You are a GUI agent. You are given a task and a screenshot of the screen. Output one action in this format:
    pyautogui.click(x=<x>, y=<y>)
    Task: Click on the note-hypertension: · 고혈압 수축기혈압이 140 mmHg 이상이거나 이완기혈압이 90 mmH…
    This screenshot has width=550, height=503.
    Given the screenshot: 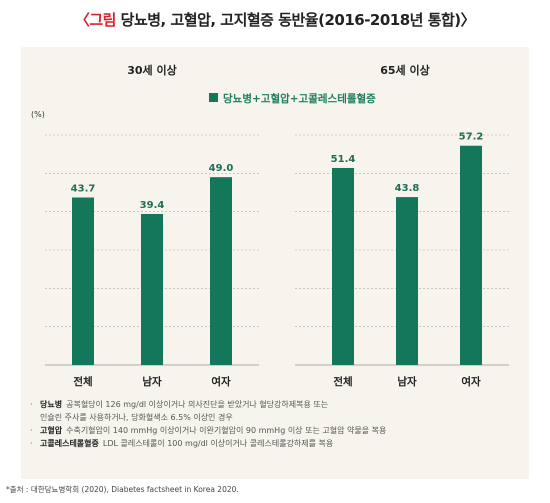 What is the action you would take?
    pyautogui.click(x=275, y=430)
    